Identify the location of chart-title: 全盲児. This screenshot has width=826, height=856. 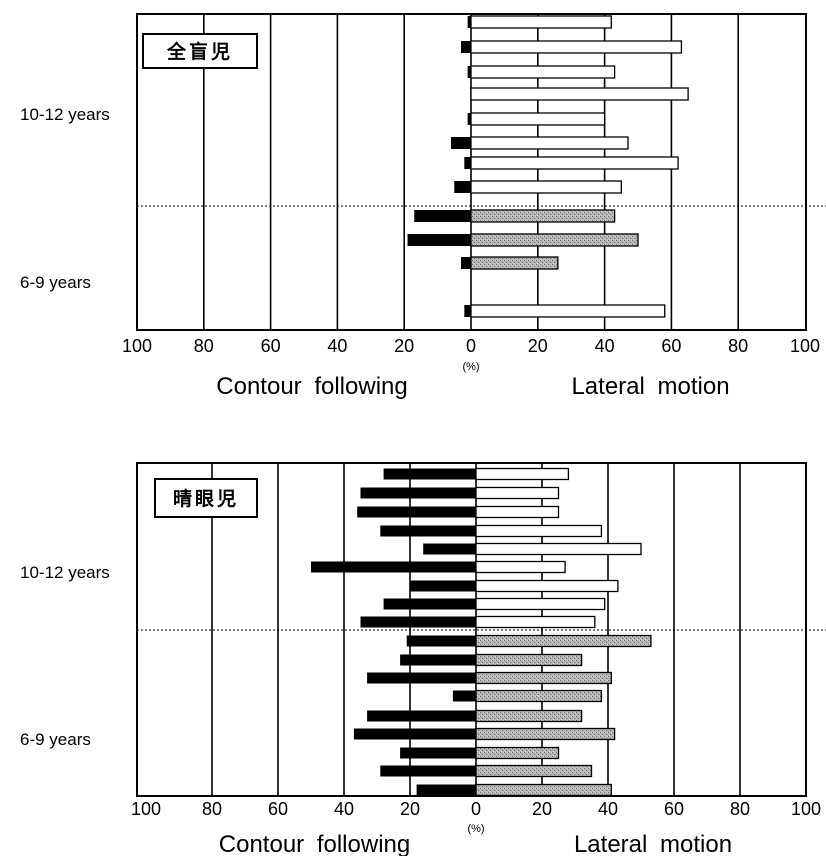
(199, 51).